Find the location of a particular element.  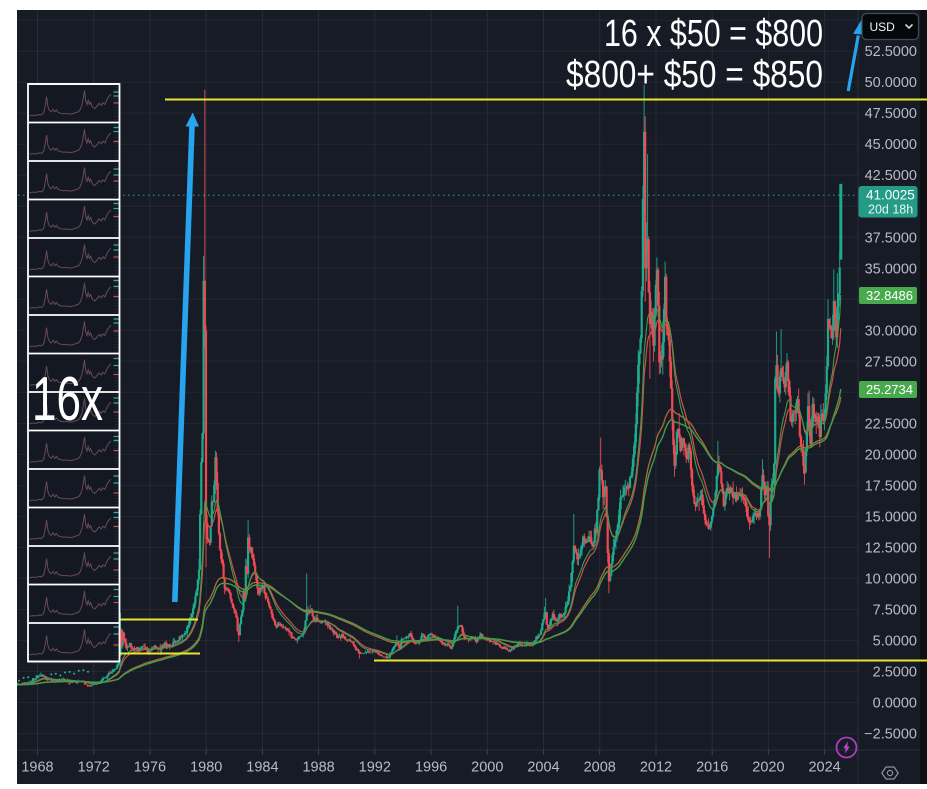

svg-text: 35.0000 is located at coordinates (891, 269).